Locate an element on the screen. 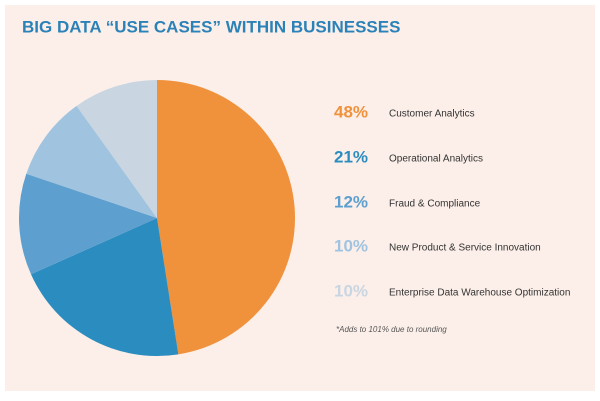 The width and height of the screenshot is (600, 401). legend-label: Fraud & Compliance is located at coordinates (435, 204).